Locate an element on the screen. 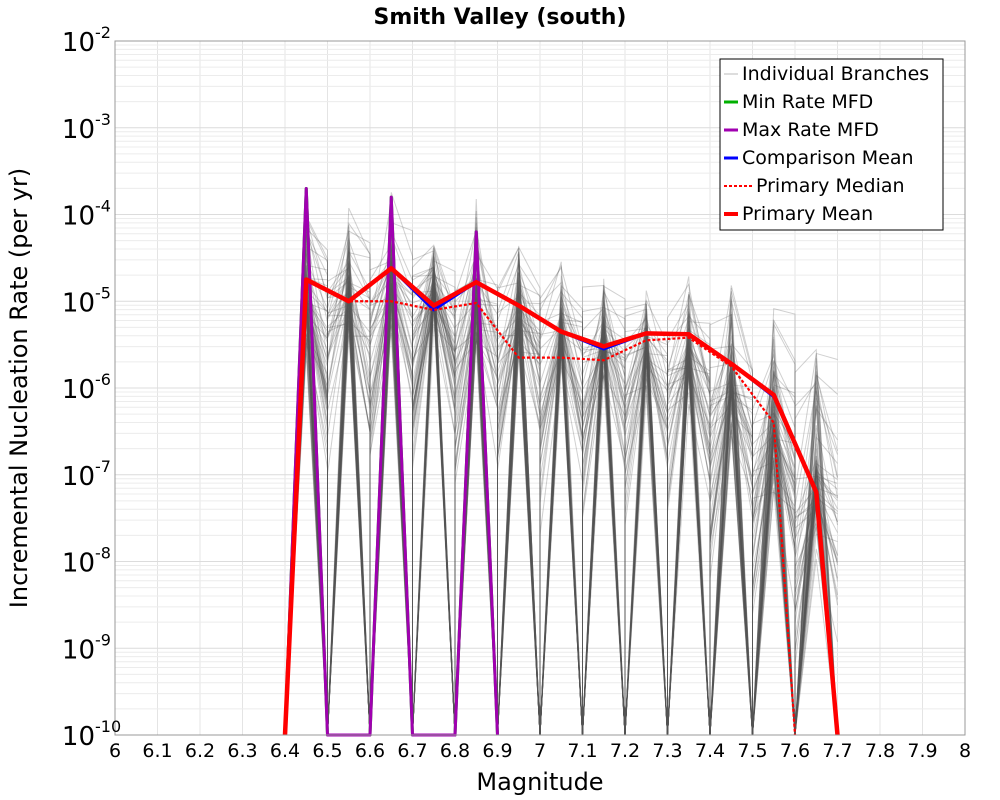 Image resolution: width=1000 pixels, height=800 pixels. y-tick-label-exponent: -5 is located at coordinates (103, 292).